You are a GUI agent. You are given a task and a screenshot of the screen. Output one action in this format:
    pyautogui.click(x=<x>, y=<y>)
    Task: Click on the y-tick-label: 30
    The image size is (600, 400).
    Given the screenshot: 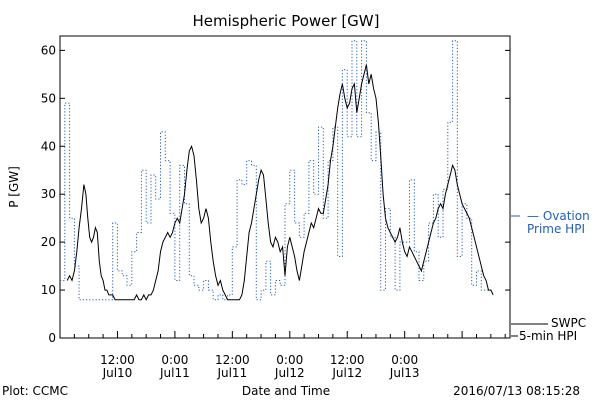 What is the action you would take?
    pyautogui.click(x=48, y=194)
    